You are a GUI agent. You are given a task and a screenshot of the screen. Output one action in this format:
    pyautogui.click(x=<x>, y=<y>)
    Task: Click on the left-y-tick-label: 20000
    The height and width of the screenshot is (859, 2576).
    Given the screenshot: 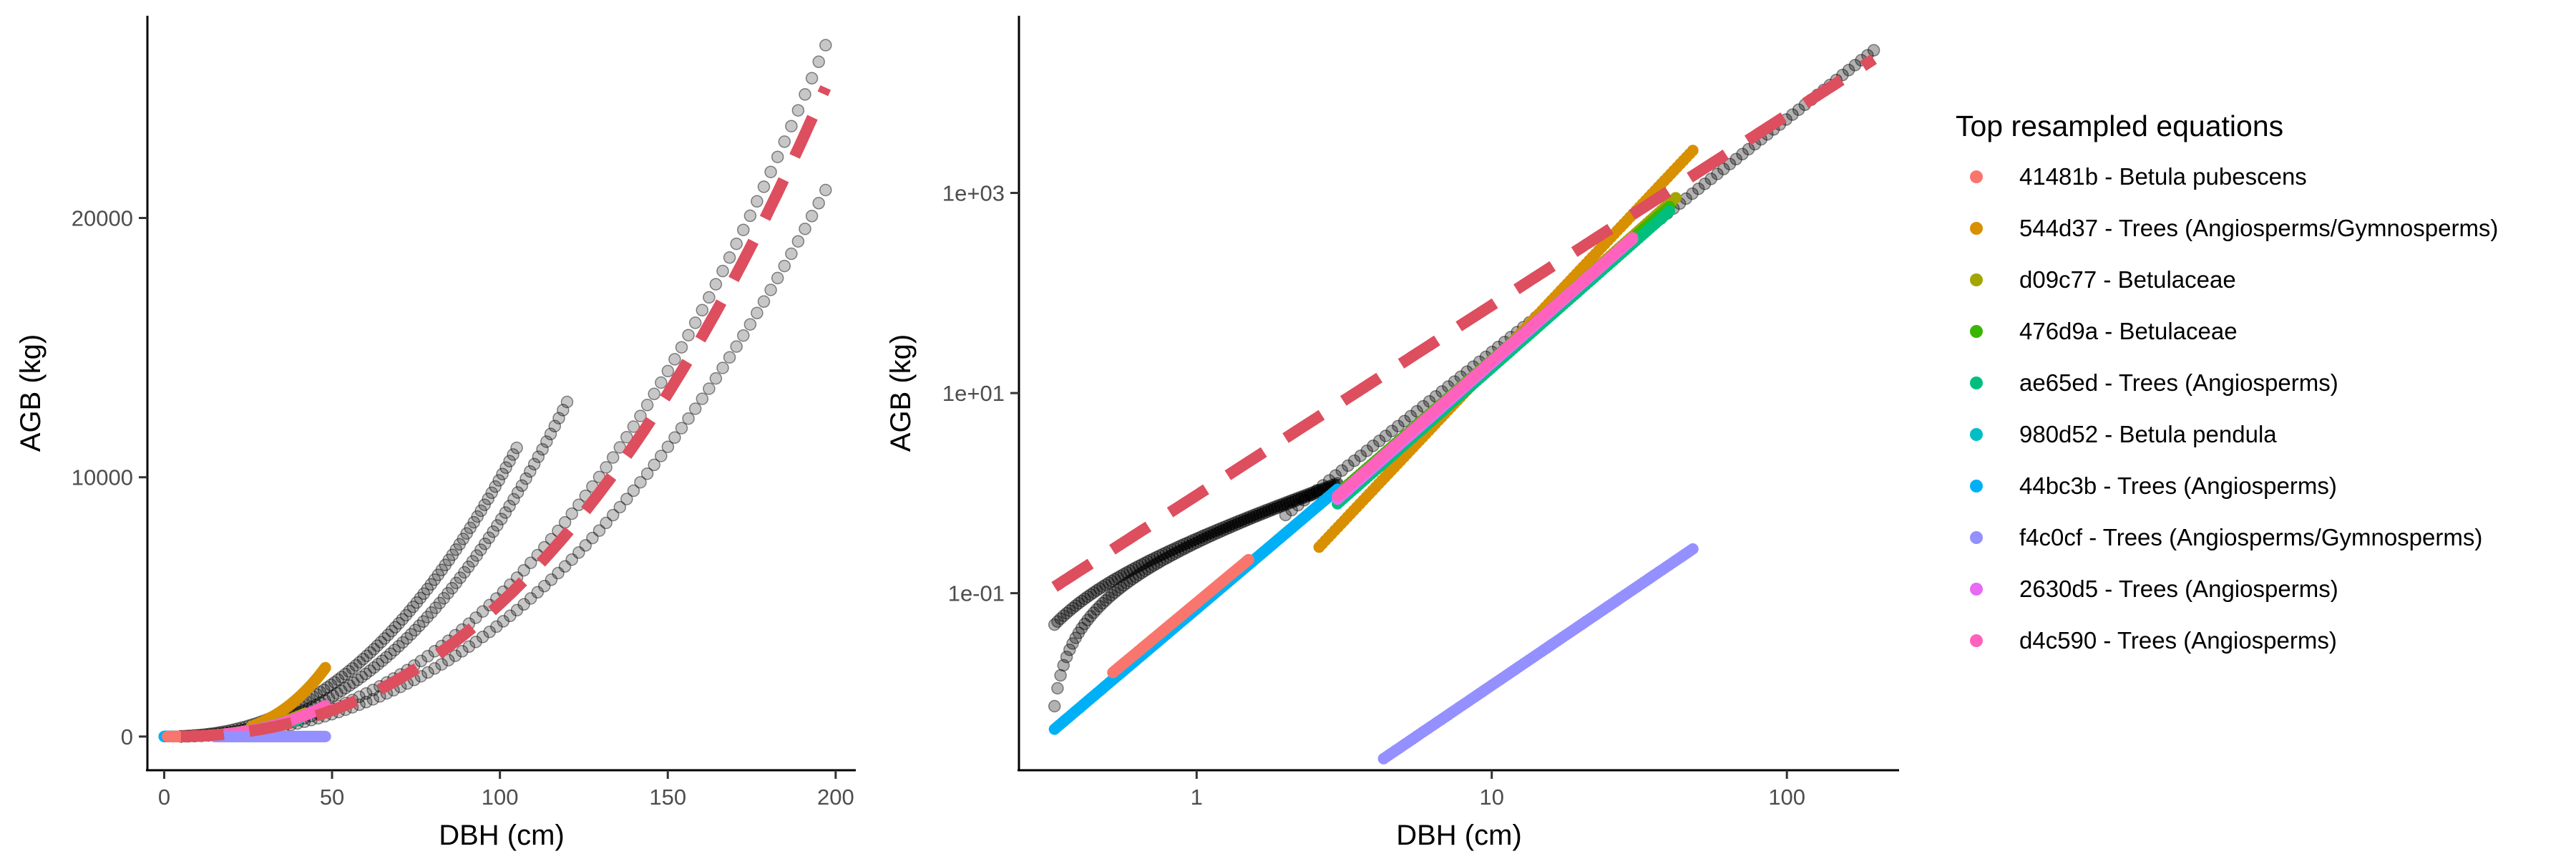 What is the action you would take?
    pyautogui.click(x=102, y=218)
    